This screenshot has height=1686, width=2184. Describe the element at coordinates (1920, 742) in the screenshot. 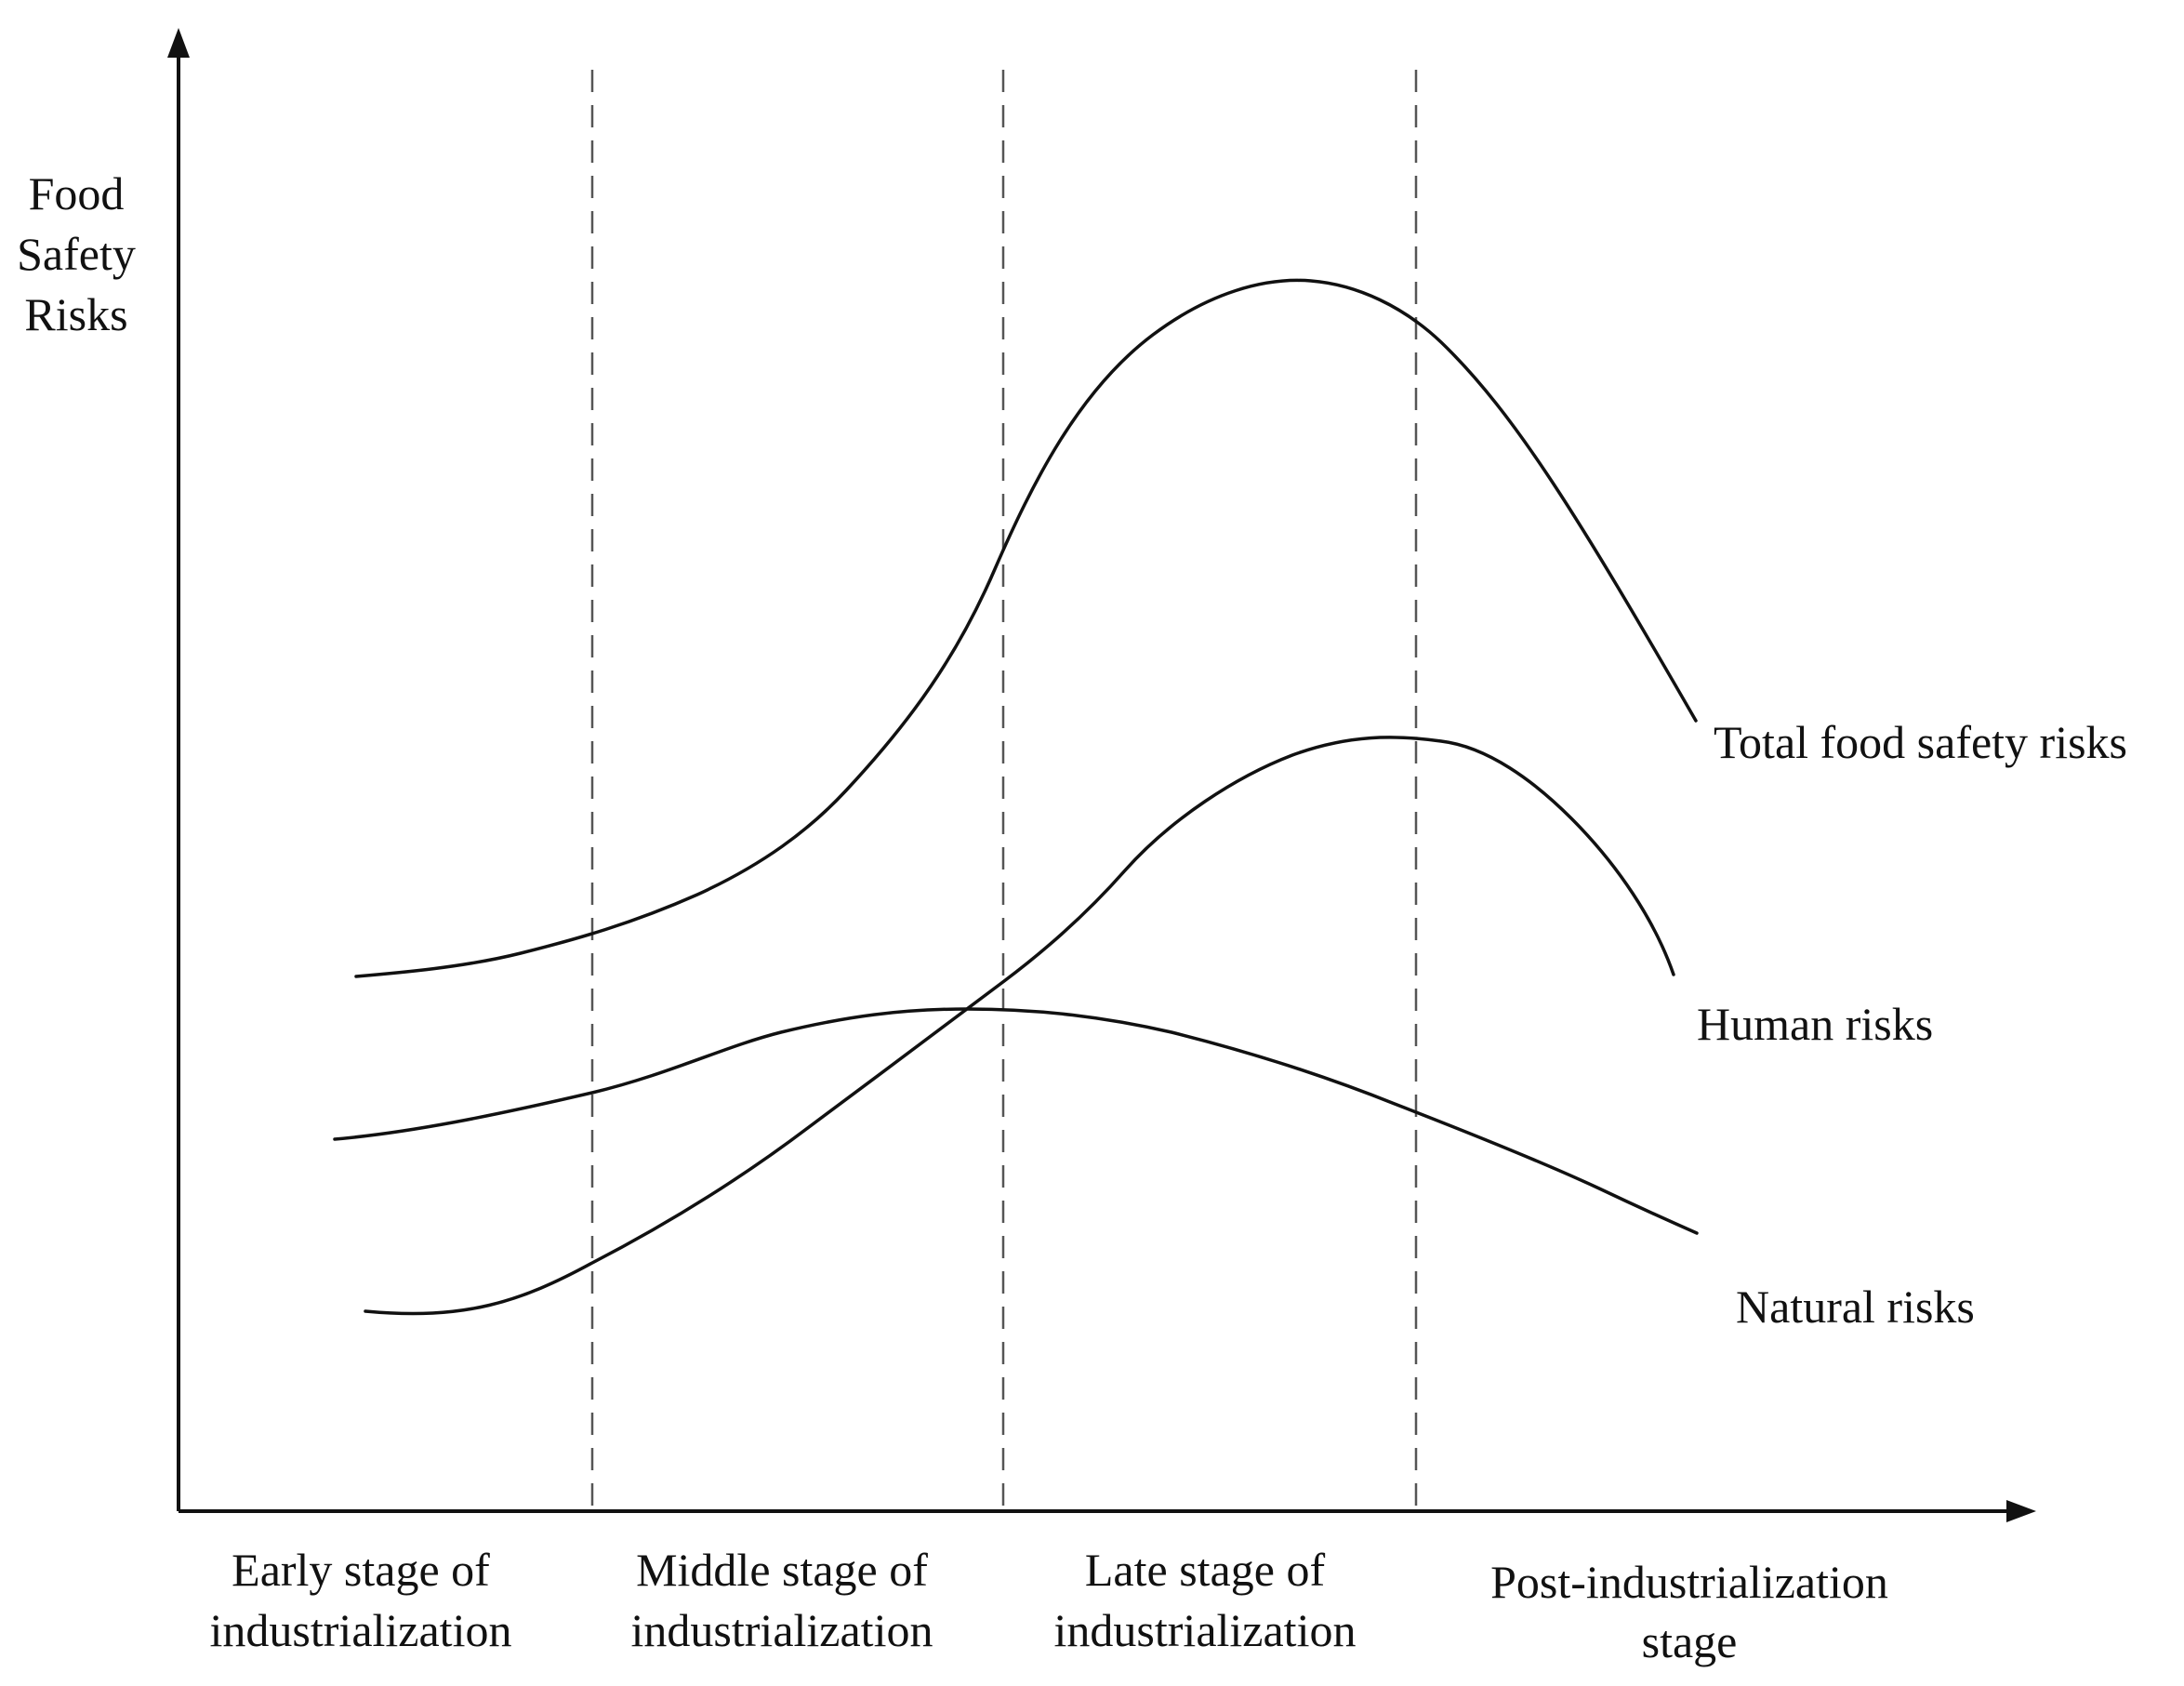

I see `total-risk-label: Total food safety risks` at that location.